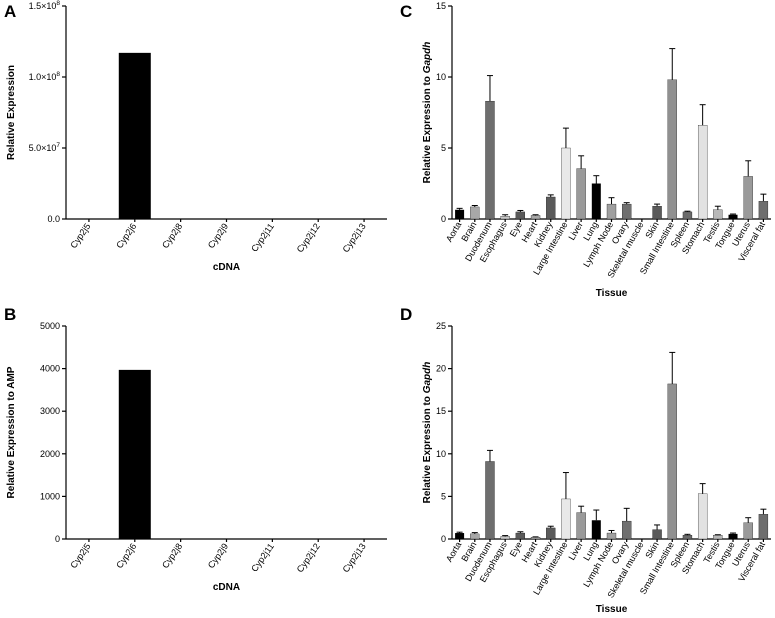  I want to click on x-axis-title-a: cDNA, so click(226, 267).